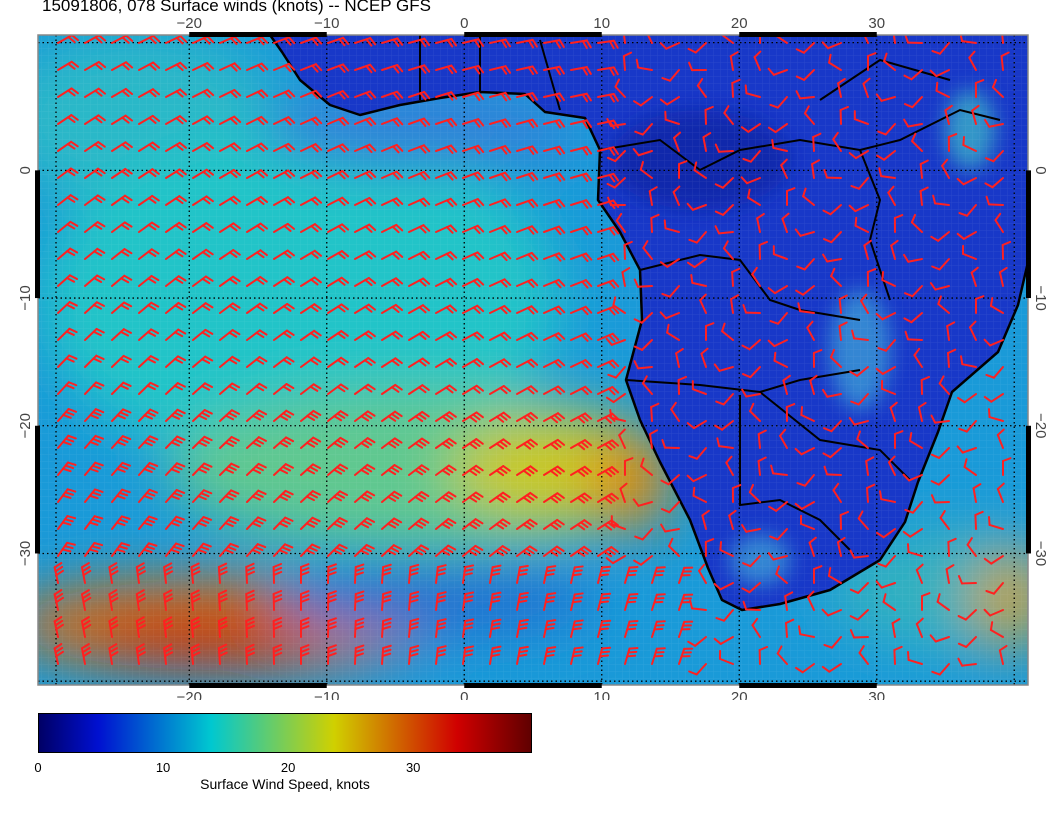 This screenshot has width=1056, height=816. I want to click on latitude-tick-label: −10, so click(1040, 297).